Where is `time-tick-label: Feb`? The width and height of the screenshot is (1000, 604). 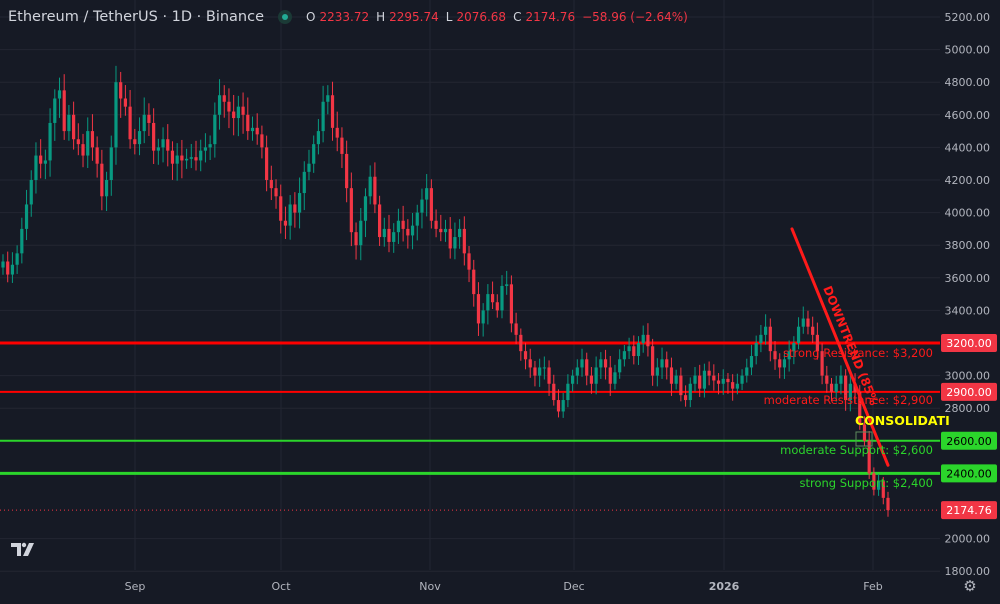 time-tick-label: Feb is located at coordinates (872, 586).